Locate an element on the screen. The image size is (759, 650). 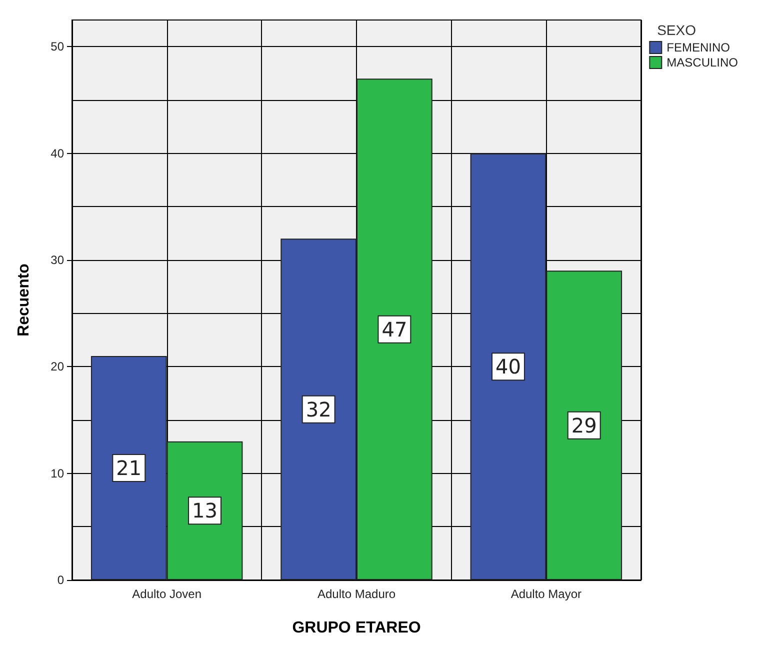
x-tick-label: Adulto Joven is located at coordinates (167, 594).